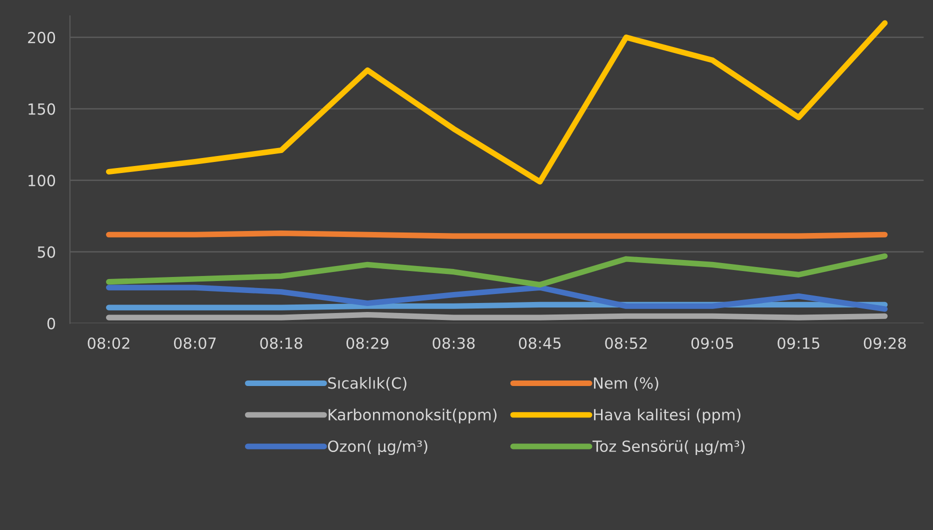 This screenshot has width=933, height=530. What do you see at coordinates (367, 384) in the screenshot?
I see `legend-label: Sıcaklık(C)` at bounding box center [367, 384].